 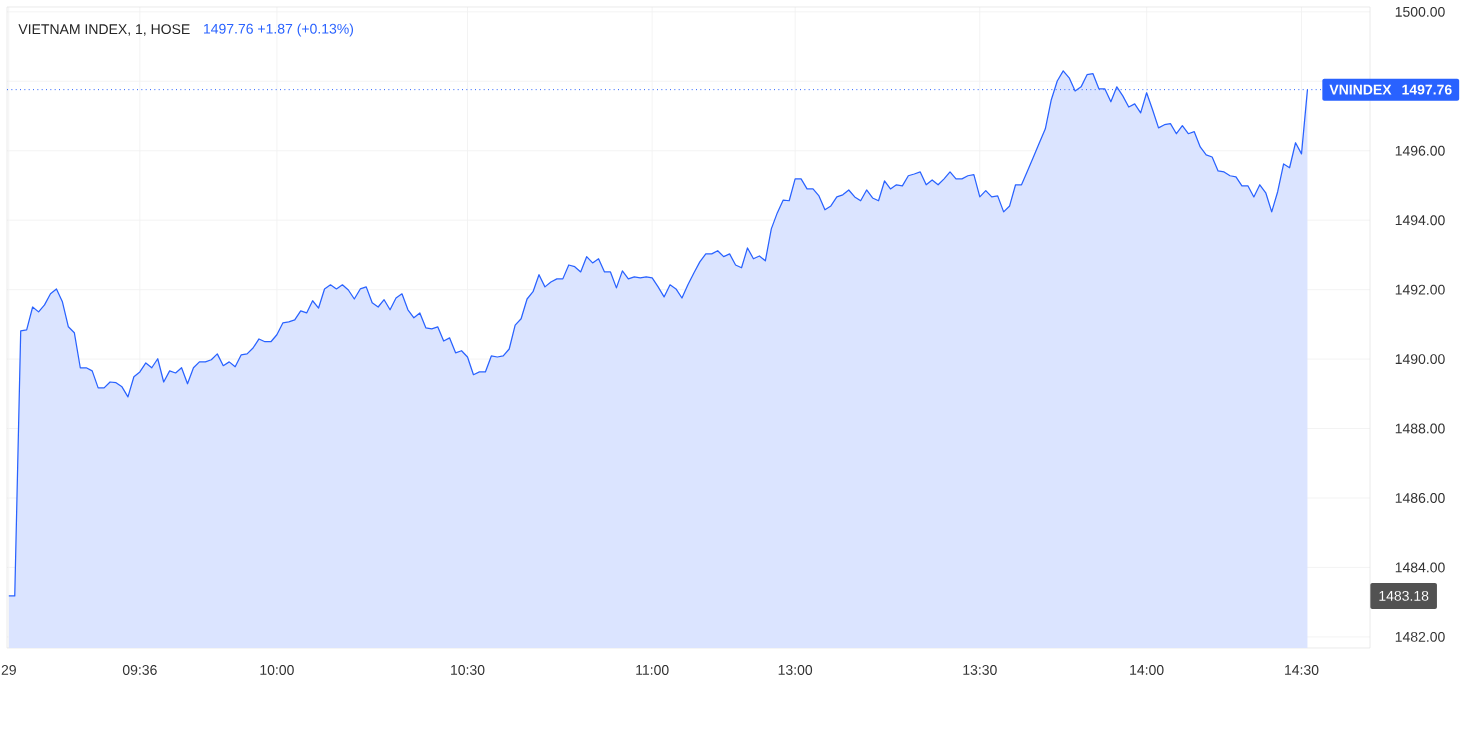 What do you see at coordinates (1427, 89) in the screenshot?
I see `ref-line-label: 1497.76` at bounding box center [1427, 89].